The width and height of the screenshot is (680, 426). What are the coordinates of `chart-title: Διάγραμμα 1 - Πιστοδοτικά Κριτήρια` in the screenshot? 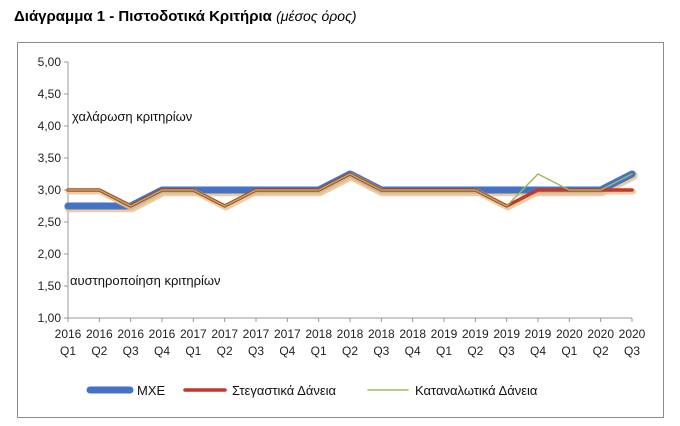 It's located at (143, 16).